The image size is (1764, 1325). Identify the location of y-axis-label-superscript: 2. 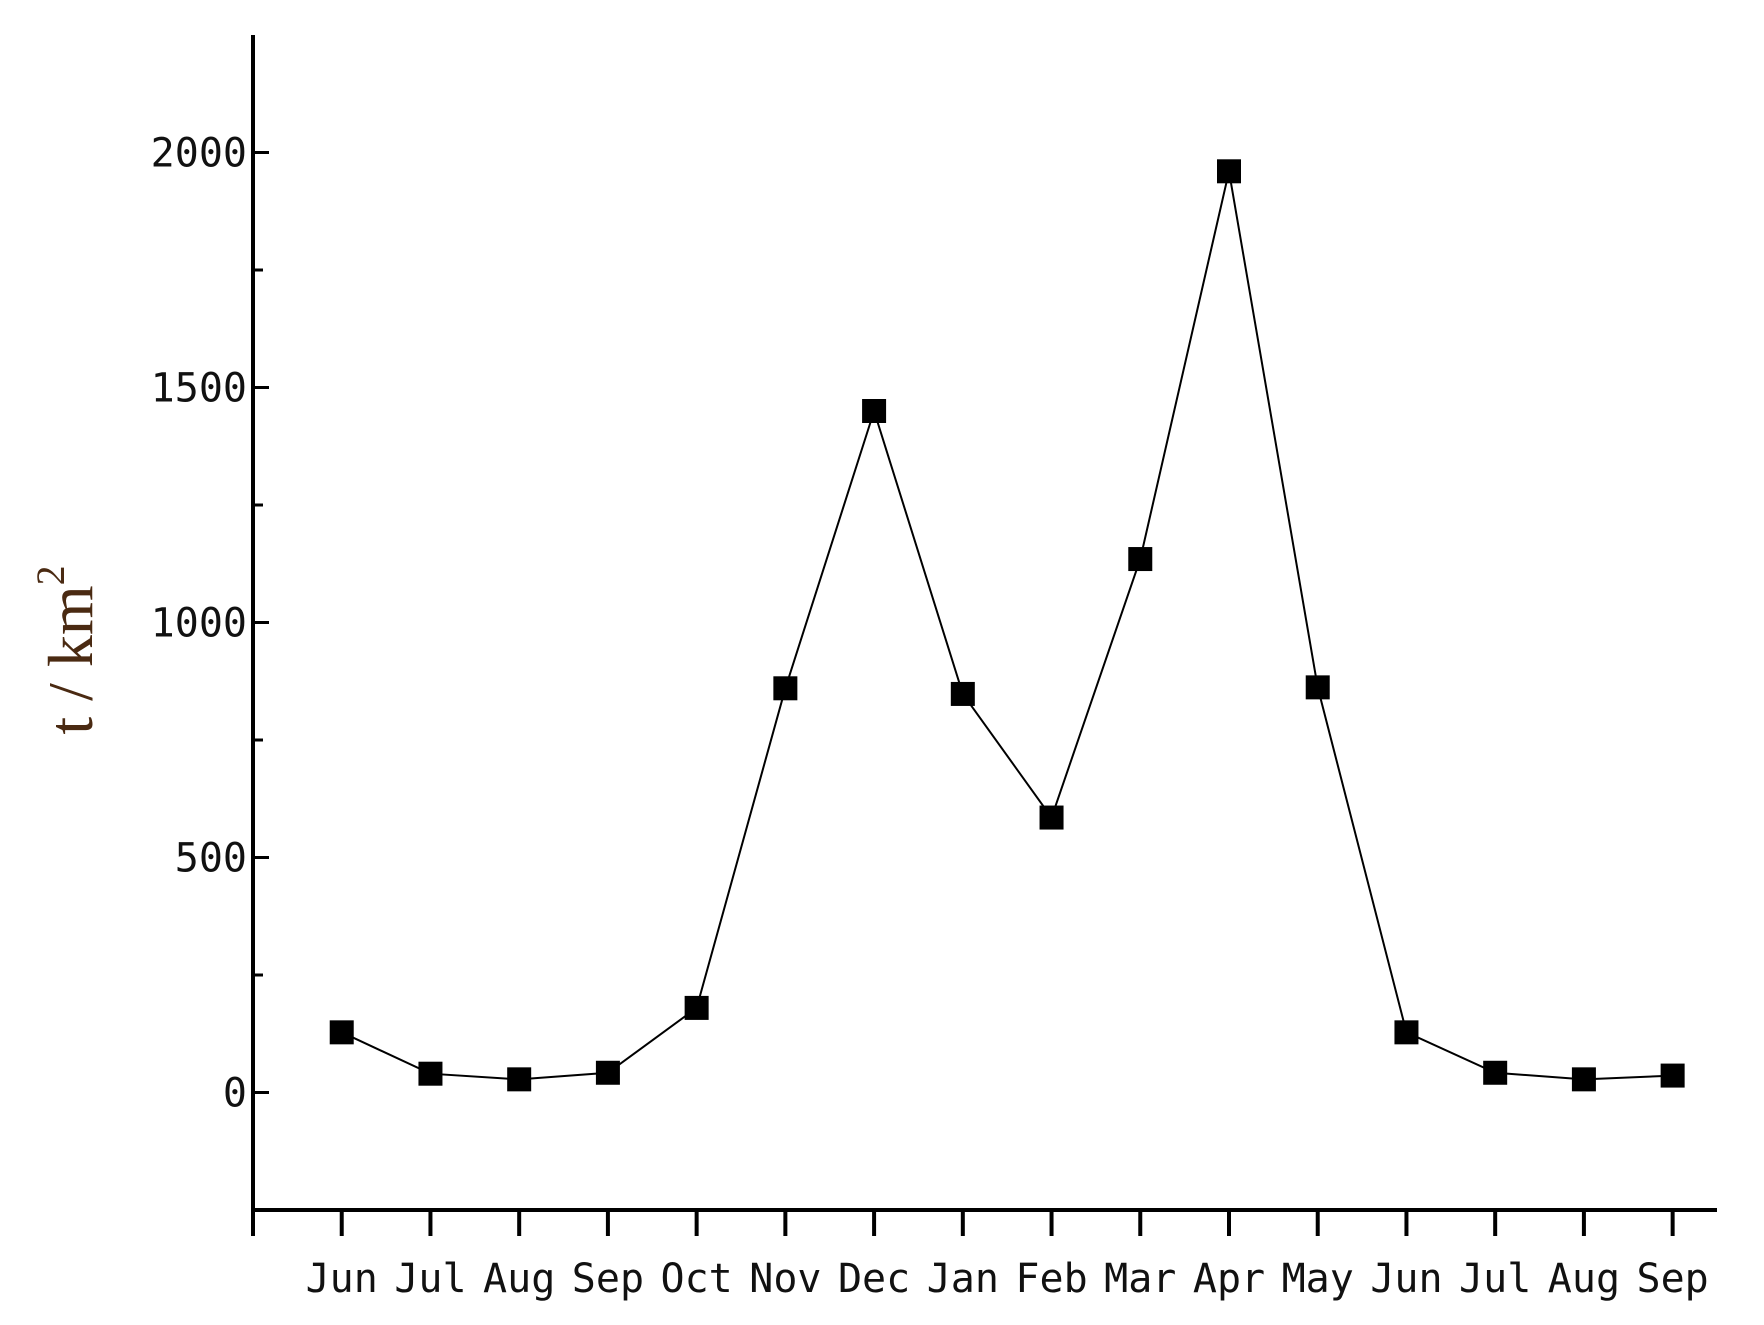
(50, 575).